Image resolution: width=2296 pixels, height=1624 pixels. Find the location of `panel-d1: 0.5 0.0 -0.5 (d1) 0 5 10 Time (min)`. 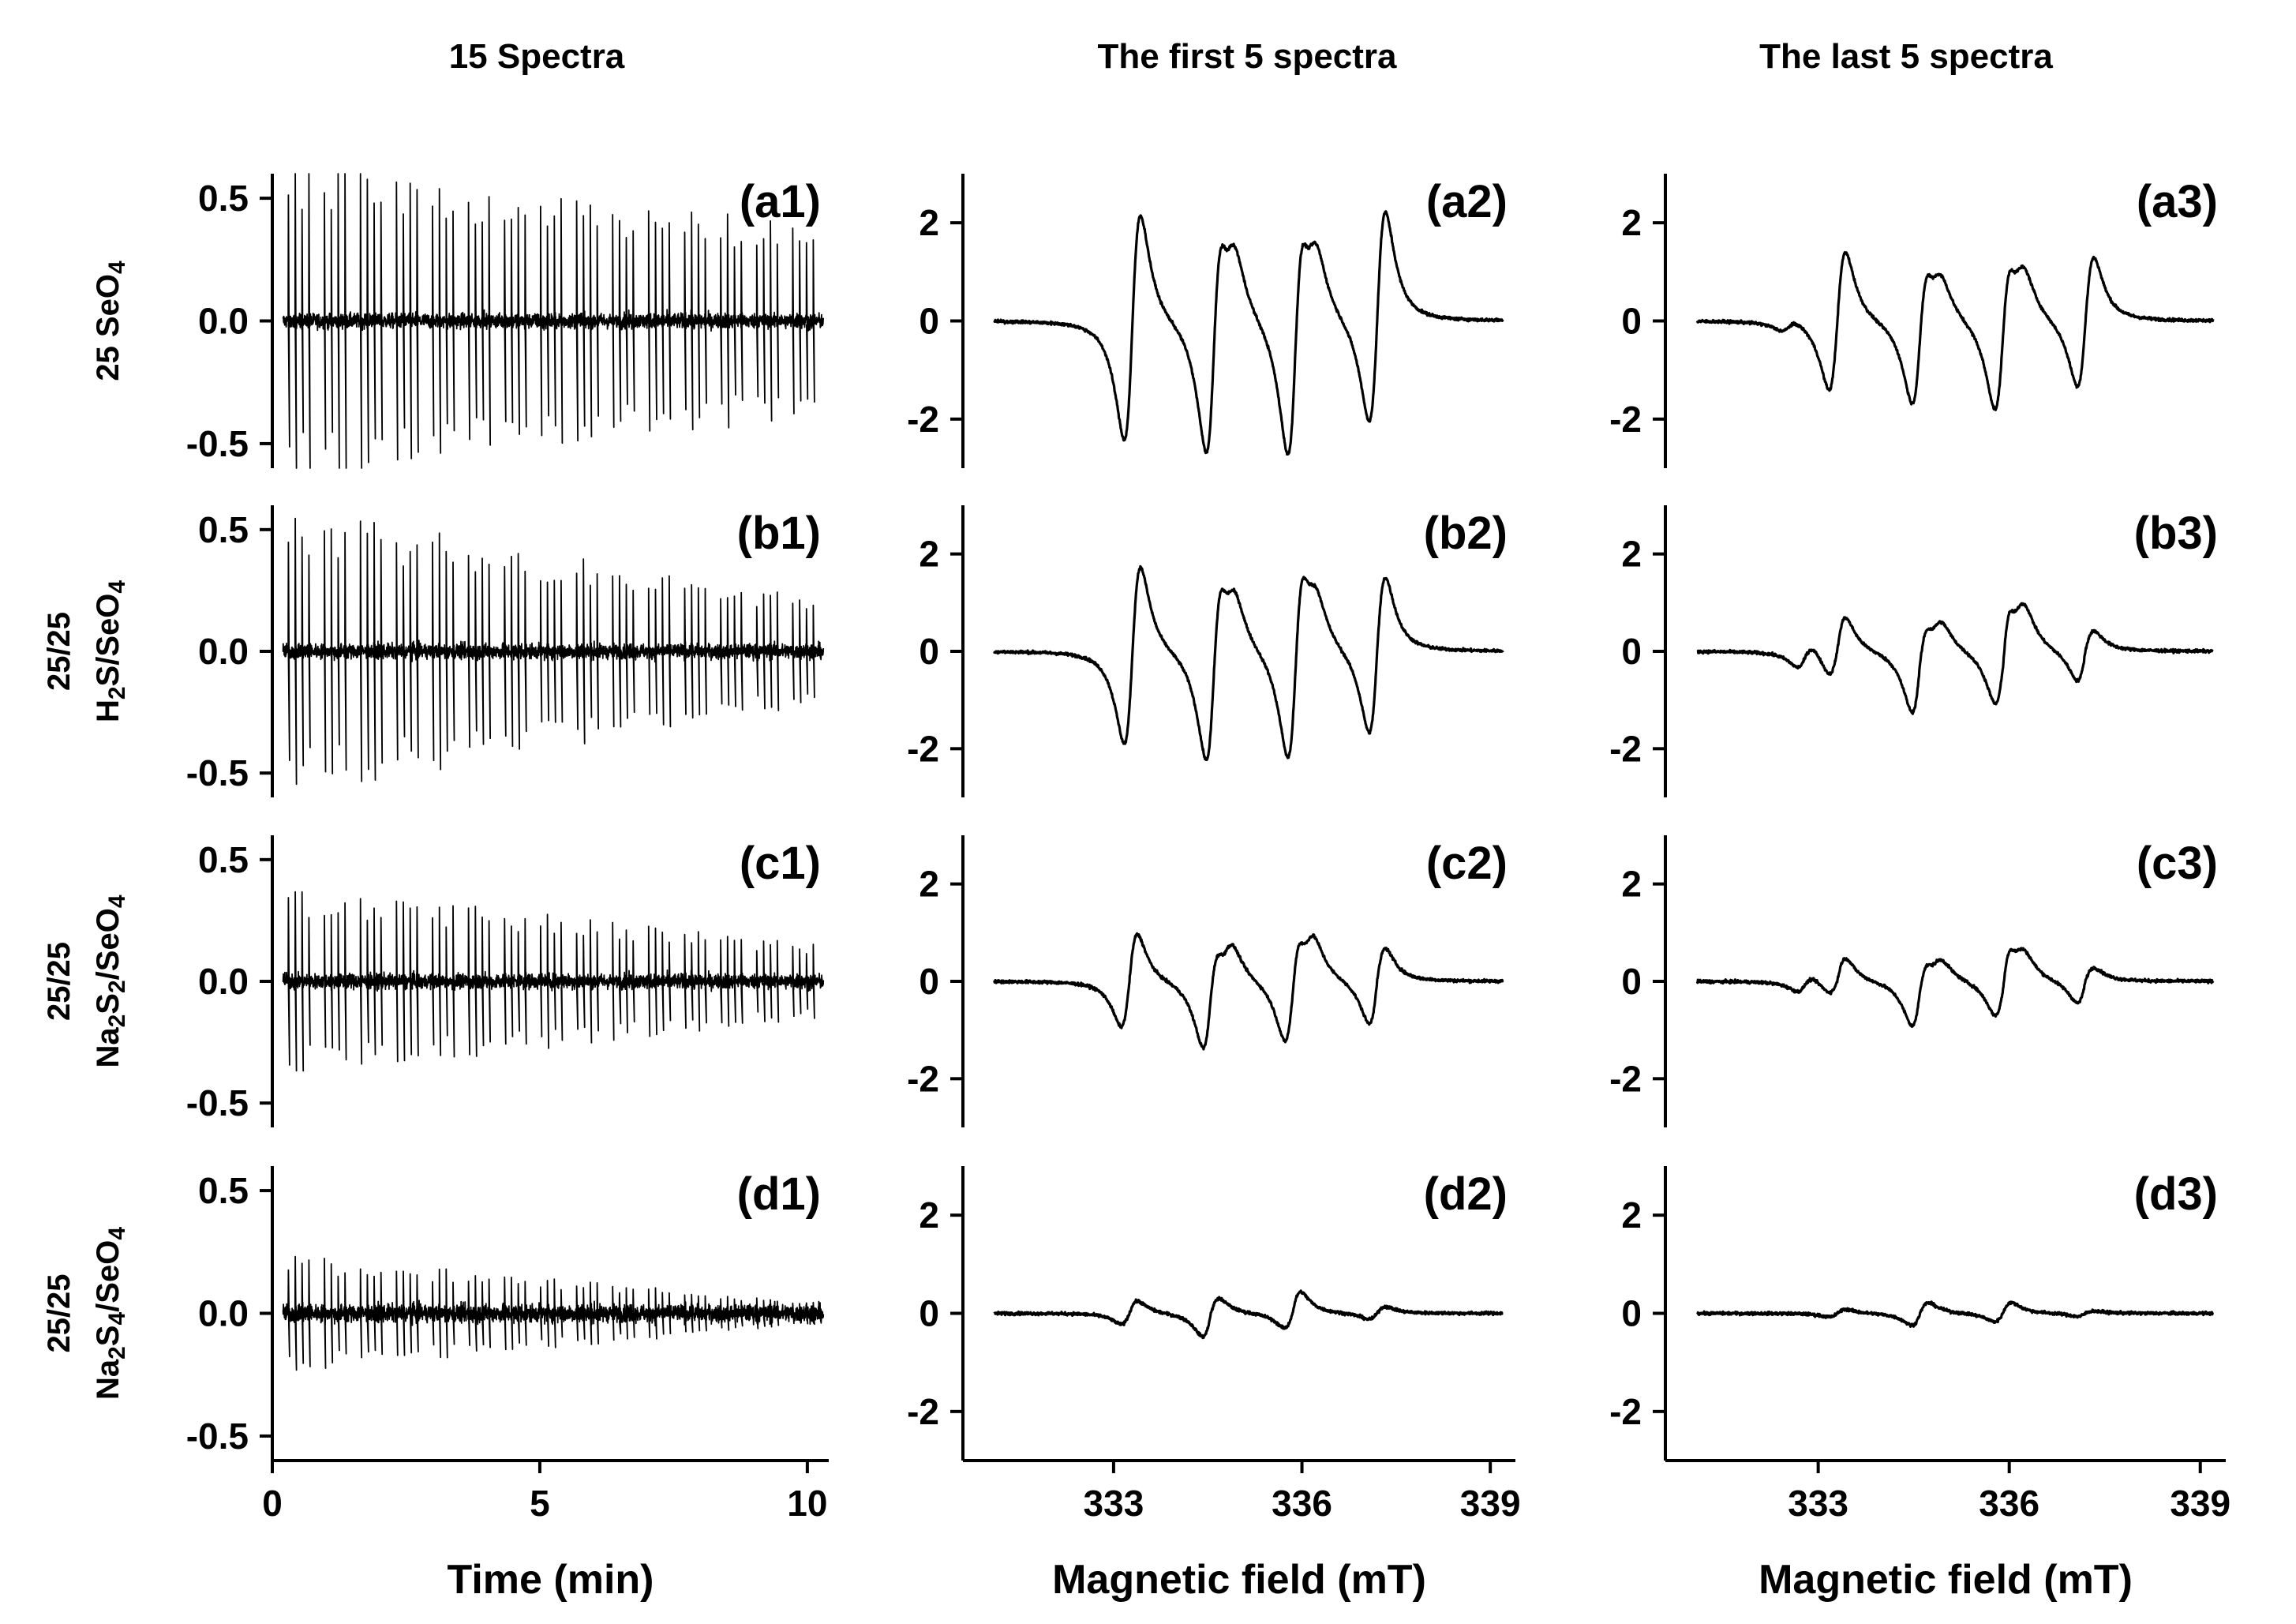

panel-d1: 0.5 0.0 -0.5 (d1) 0 5 10 Time (min) is located at coordinates (507, 1384).